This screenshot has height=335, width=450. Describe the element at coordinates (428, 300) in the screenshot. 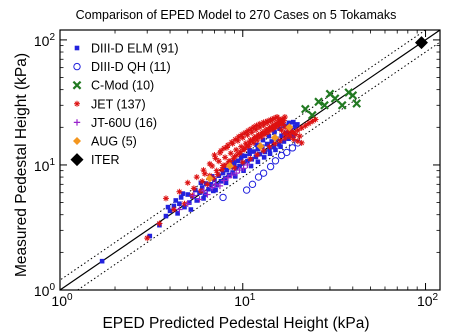

I see `x-tick-label: 10²` at that location.